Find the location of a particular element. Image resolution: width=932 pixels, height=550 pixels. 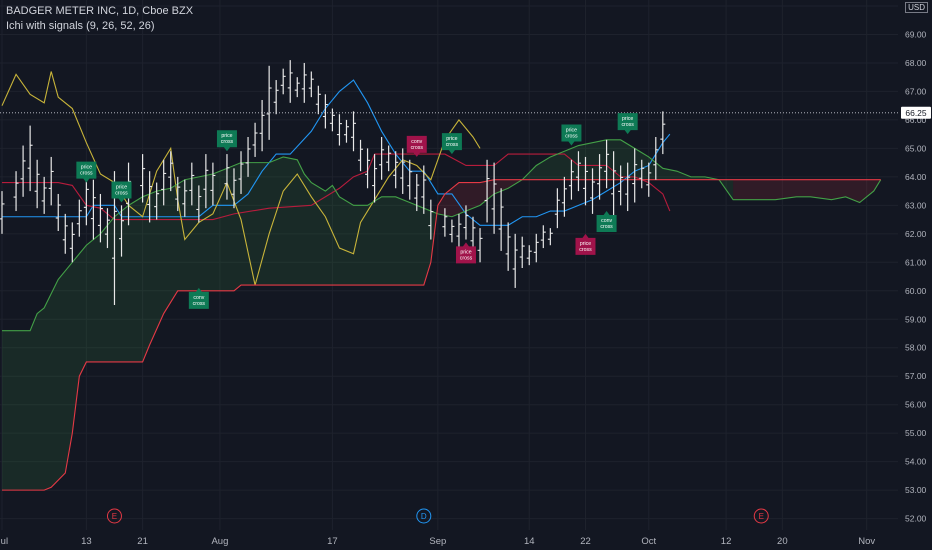

event-letter: E is located at coordinates (761, 516).